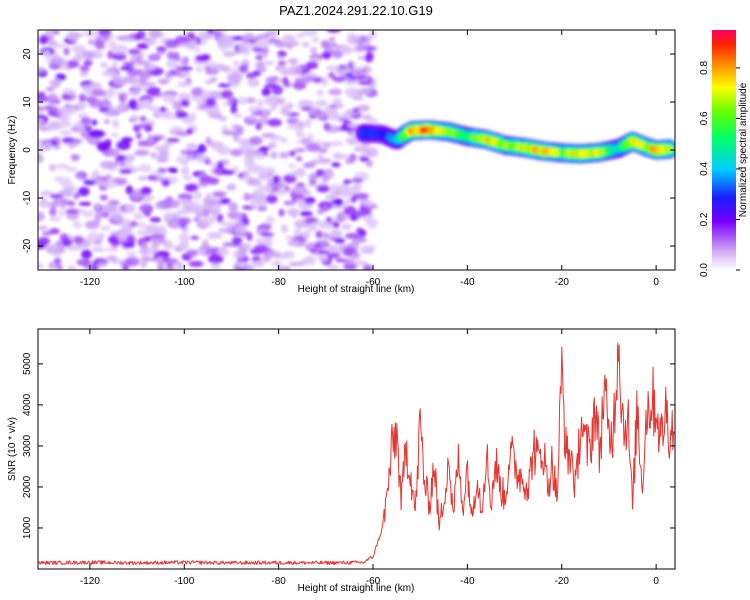 The height and width of the screenshot is (600, 750). Describe the element at coordinates (27, 245) in the screenshot. I see `y-tick-label: -20` at that location.